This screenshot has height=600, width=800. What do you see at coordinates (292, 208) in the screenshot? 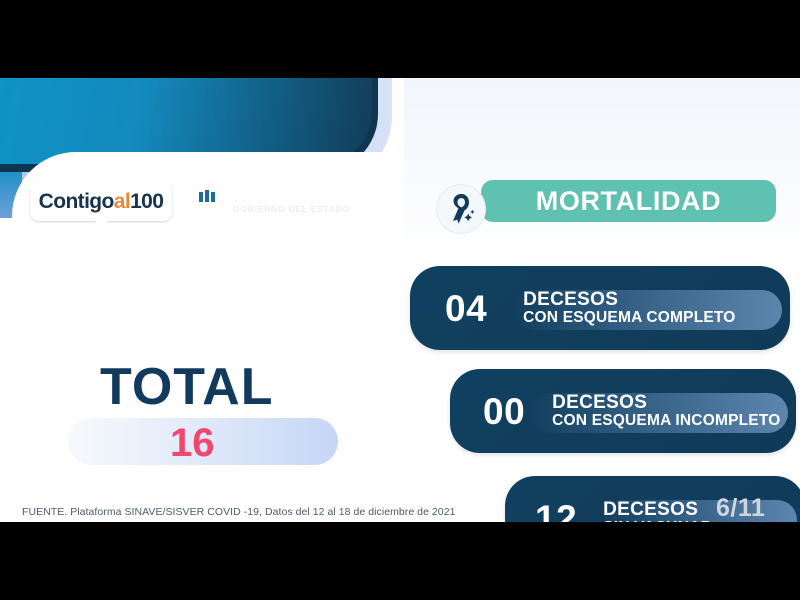
I see `government-subtitle: GOBIERNO DEL ESTADO` at bounding box center [292, 208].